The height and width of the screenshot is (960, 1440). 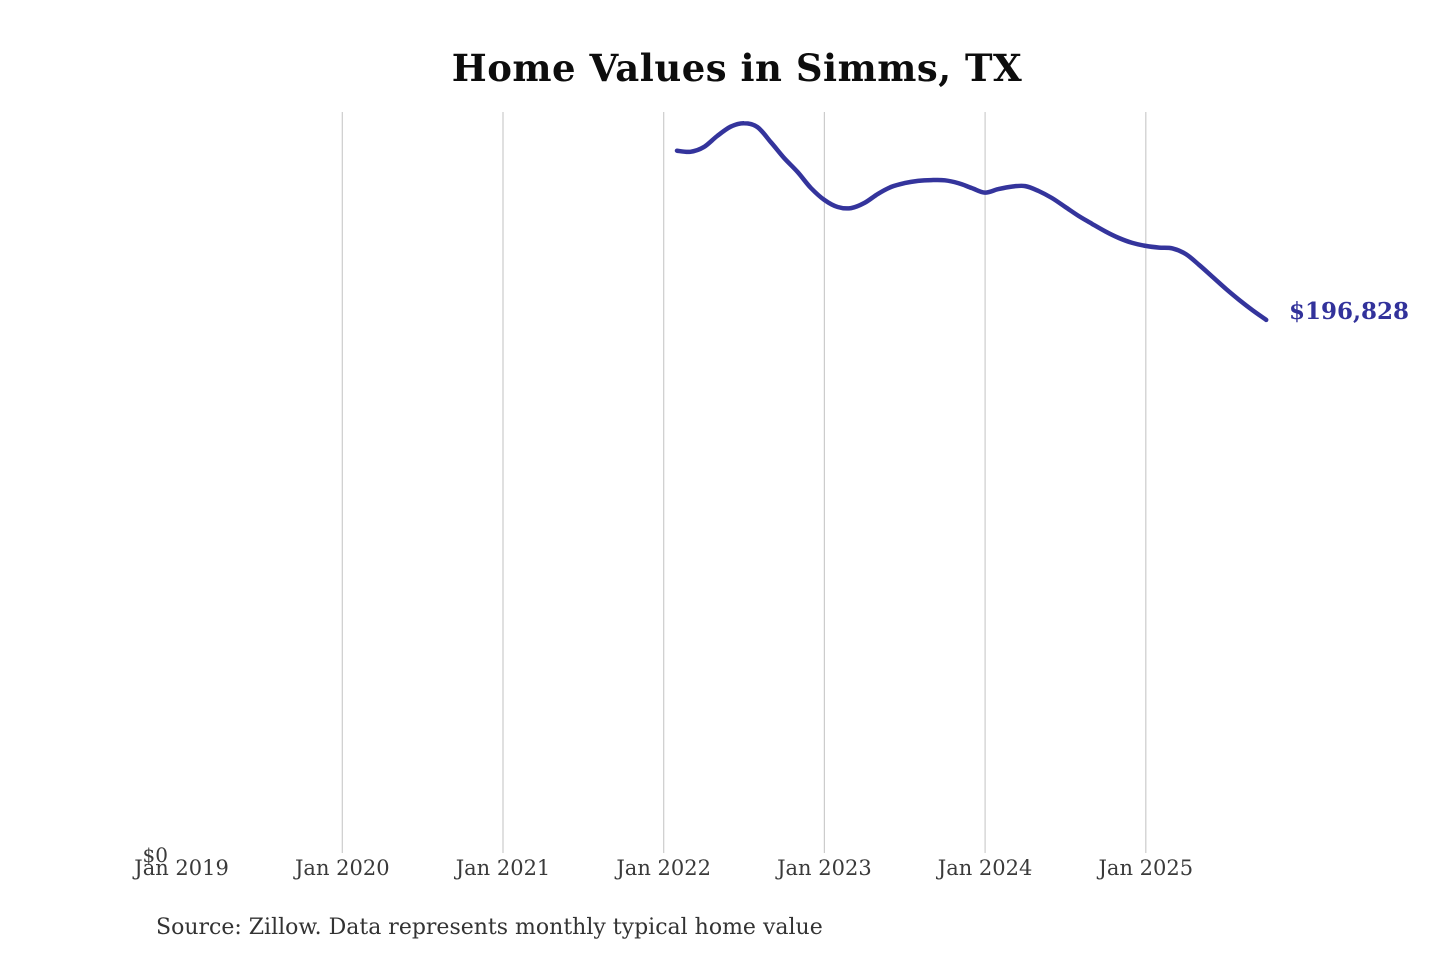 I want to click on y-axis-zero-label: $0, so click(x=155, y=855).